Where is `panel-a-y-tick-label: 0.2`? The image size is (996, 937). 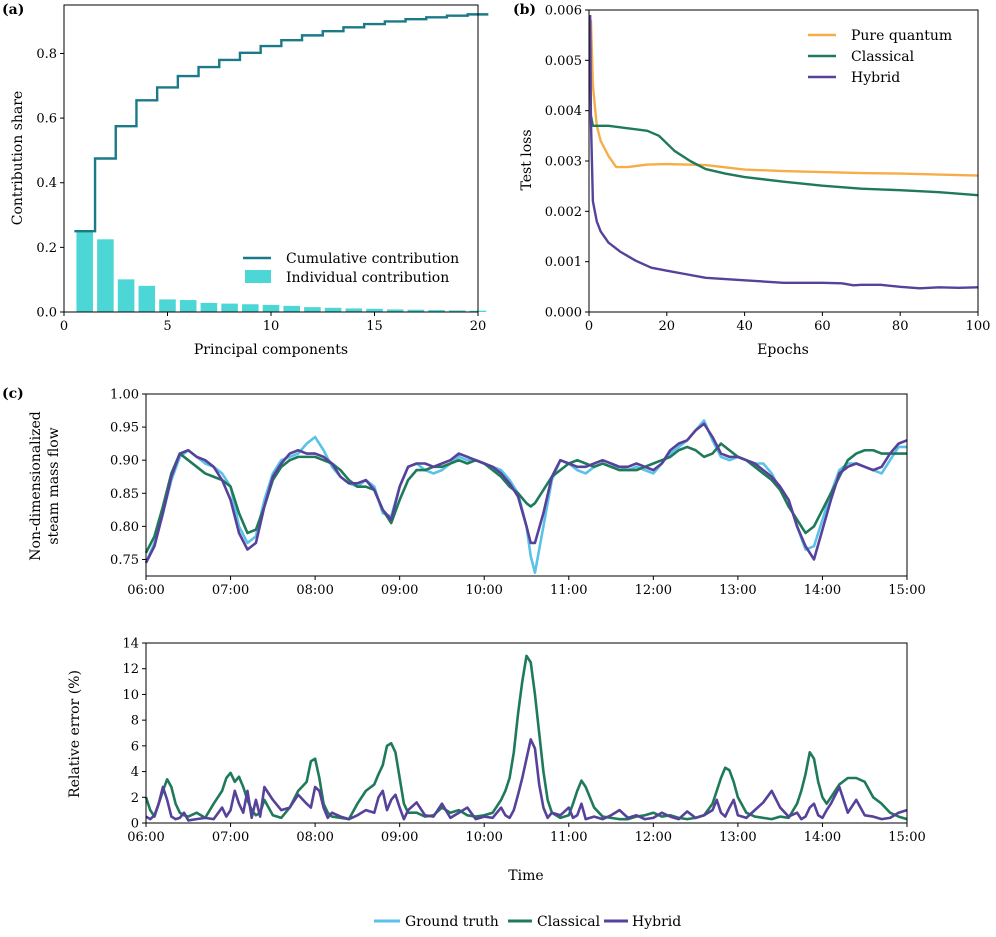 panel-a-y-tick-label: 0.2 is located at coordinates (46, 248).